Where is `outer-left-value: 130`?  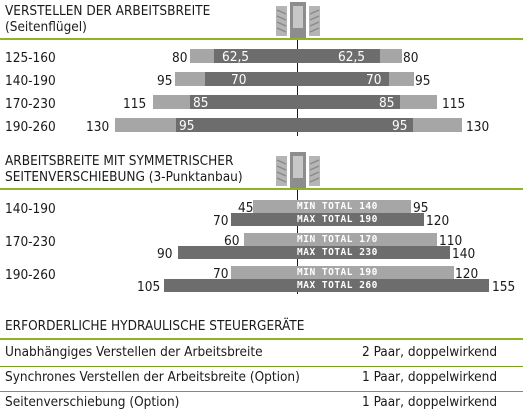
outer-left-value: 130 is located at coordinates (98, 127).